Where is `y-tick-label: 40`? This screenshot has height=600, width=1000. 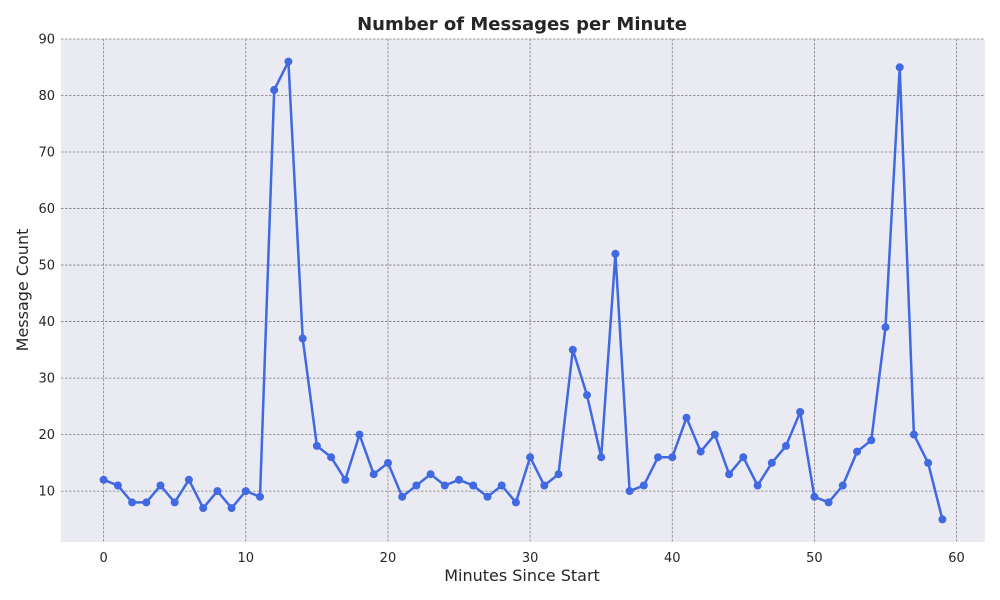 y-tick-label: 40 is located at coordinates (46, 322).